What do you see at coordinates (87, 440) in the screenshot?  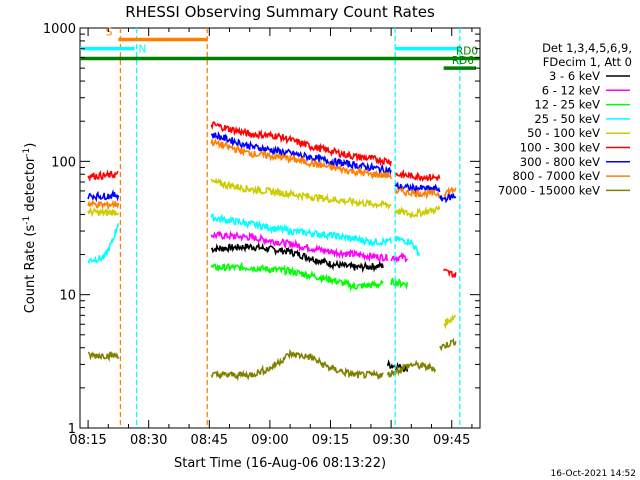 I see `x-tick-label-0: 08:15` at bounding box center [87, 440].